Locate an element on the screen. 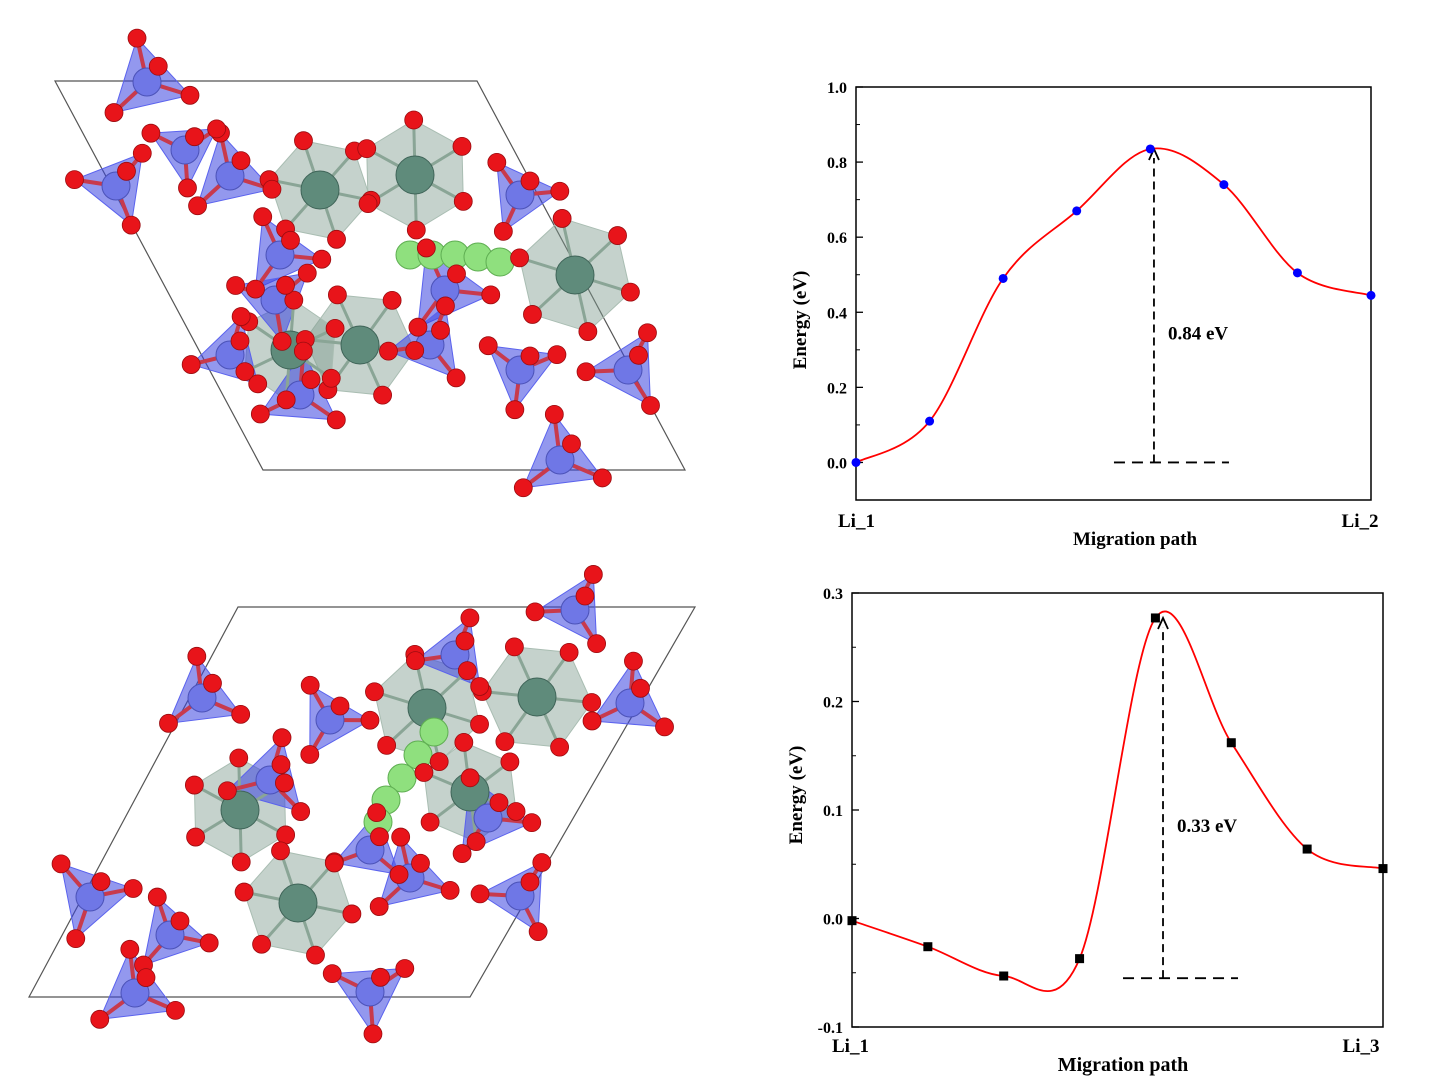 The width and height of the screenshot is (1439, 1088). barrier-label: 0.33 eV is located at coordinates (1207, 826).